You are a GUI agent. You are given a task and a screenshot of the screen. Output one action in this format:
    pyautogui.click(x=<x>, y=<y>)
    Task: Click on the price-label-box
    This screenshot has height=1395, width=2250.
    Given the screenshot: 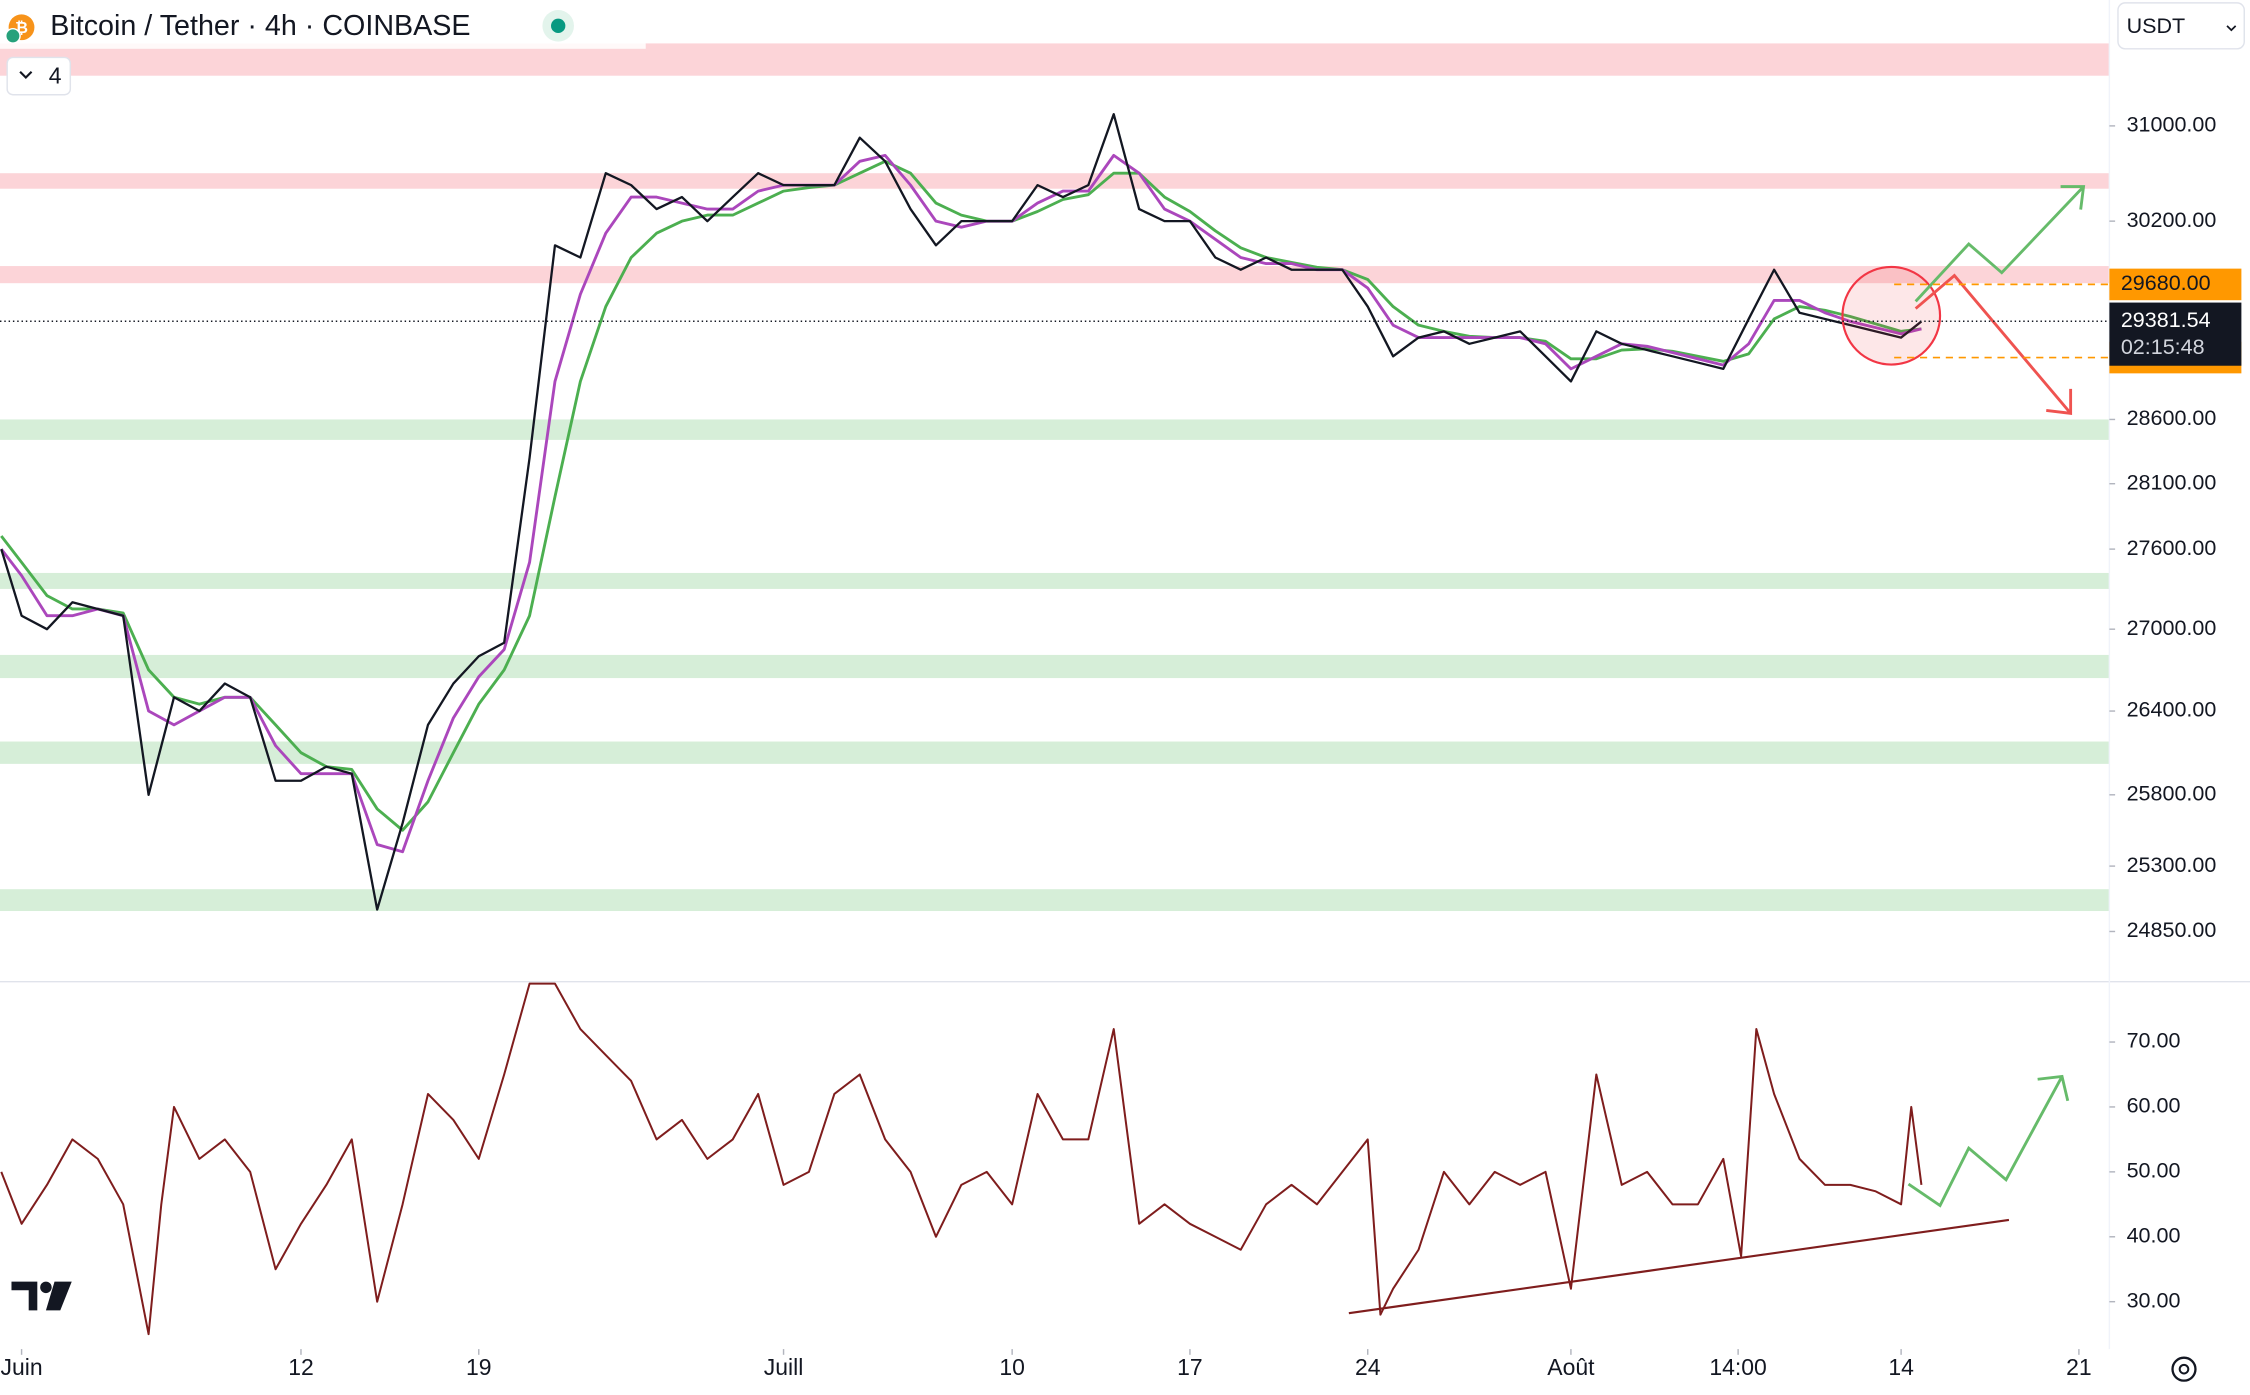 What is the action you would take?
    pyautogui.click(x=2175, y=284)
    